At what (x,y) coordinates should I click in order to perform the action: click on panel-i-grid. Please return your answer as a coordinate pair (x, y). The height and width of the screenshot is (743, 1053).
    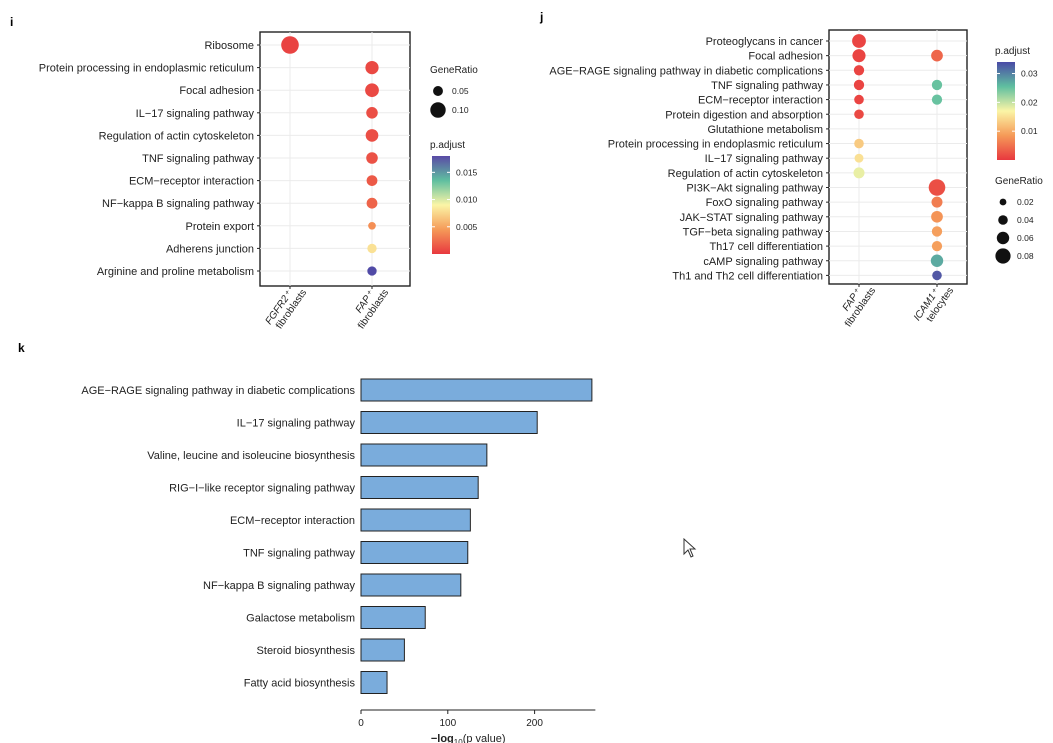
    Looking at the image, I should click on (335, 159).